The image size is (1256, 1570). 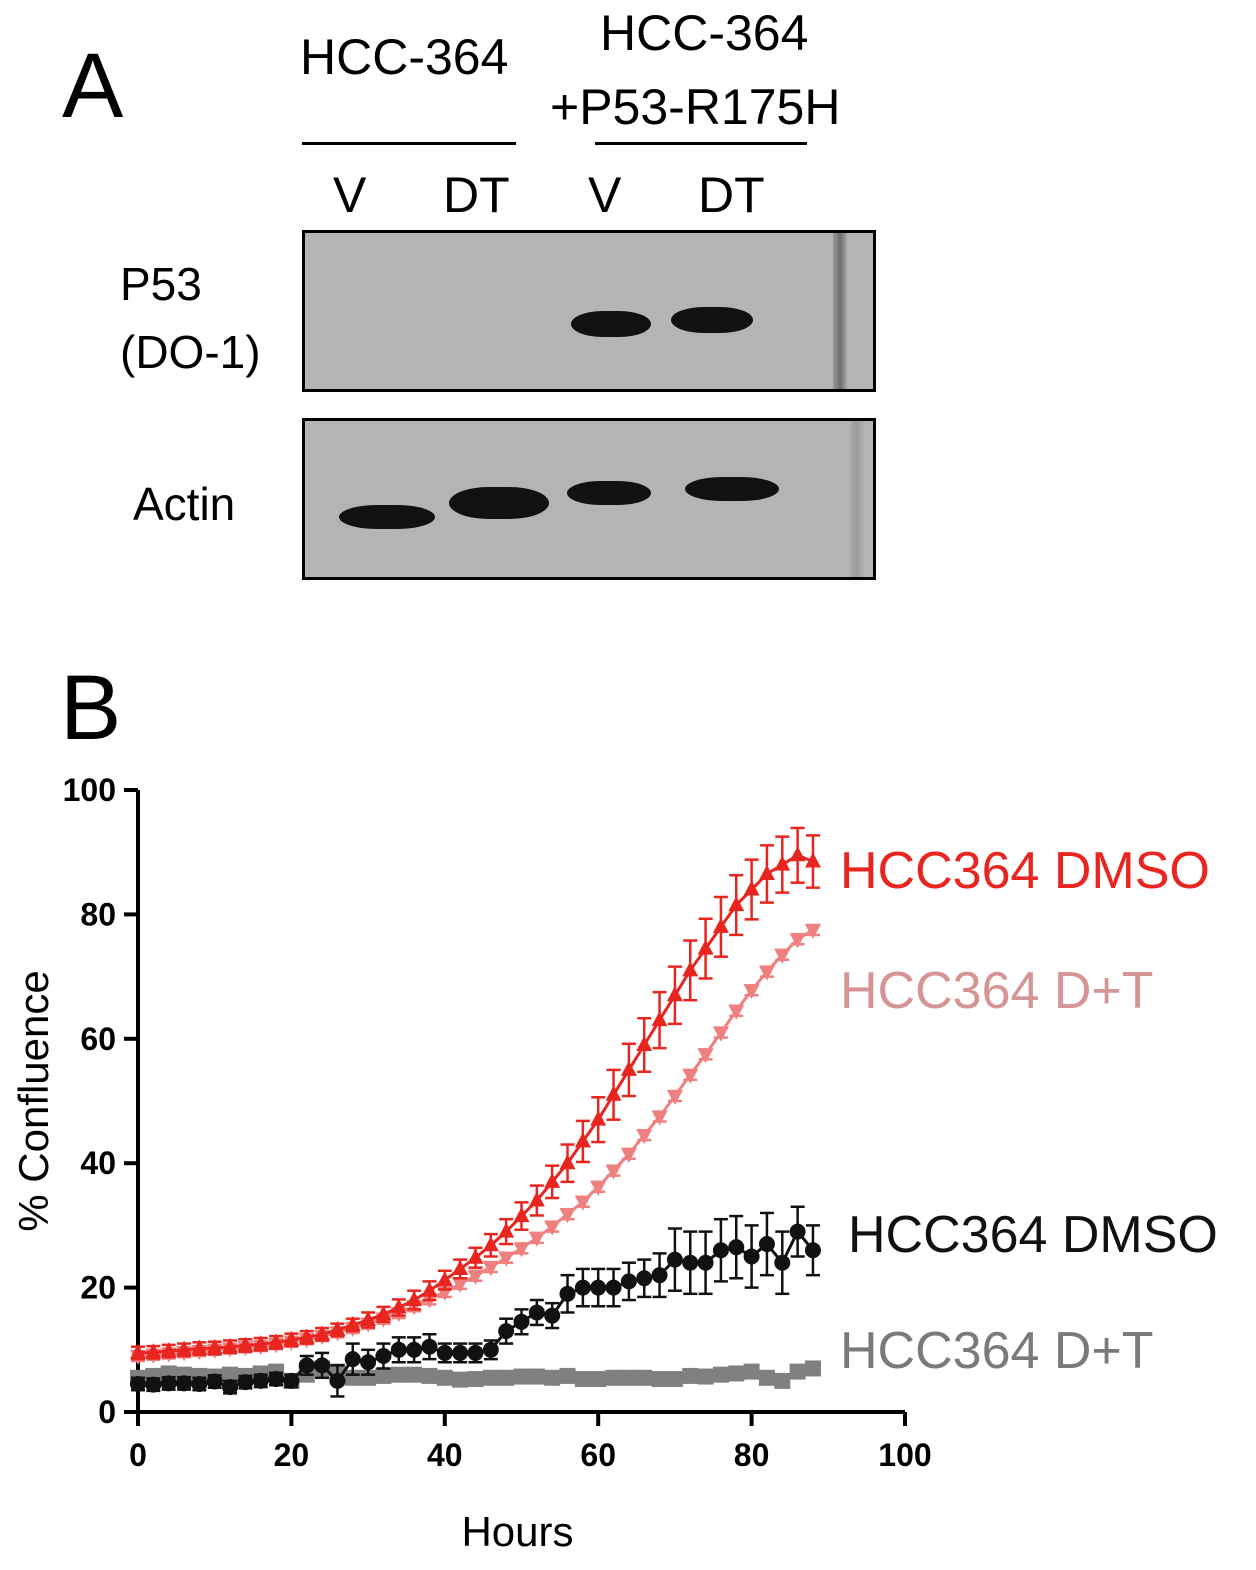 I want to click on y-axis-title: % Confluence, so click(x=33, y=1101).